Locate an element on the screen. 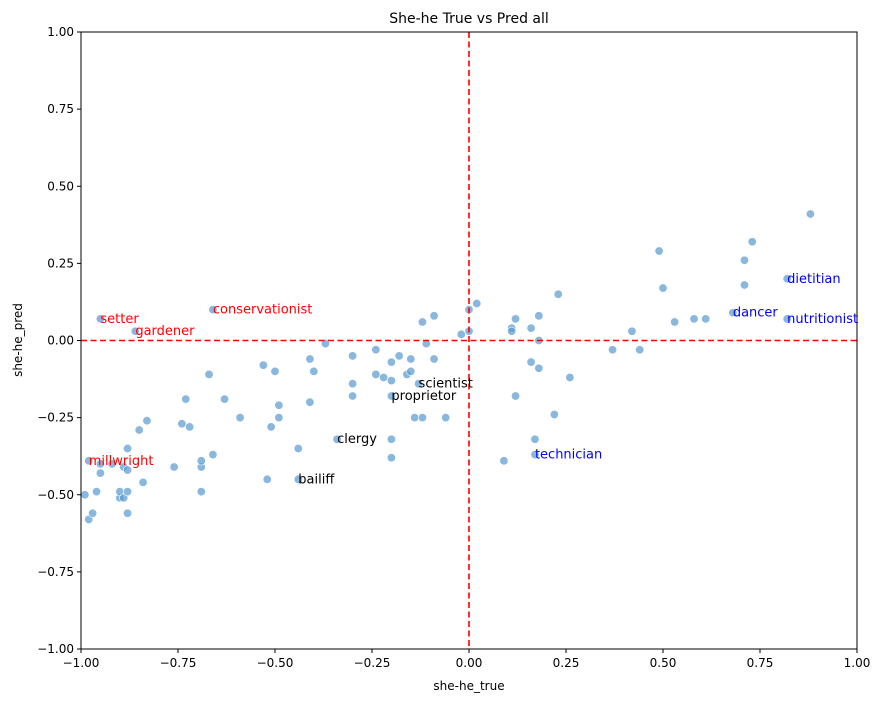  annotation-conservationist: conservationist is located at coordinates (262, 310).